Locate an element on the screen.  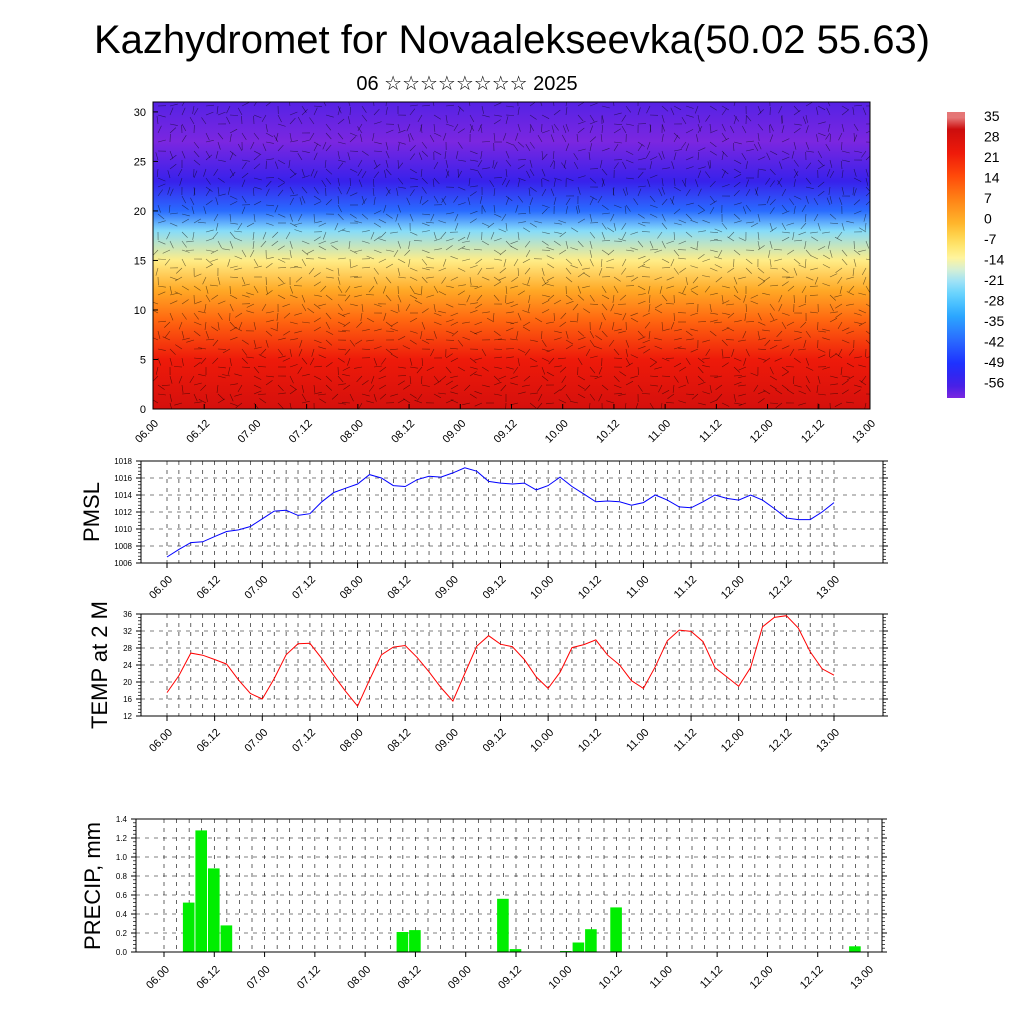
precip-bar is located at coordinates (503, 925).